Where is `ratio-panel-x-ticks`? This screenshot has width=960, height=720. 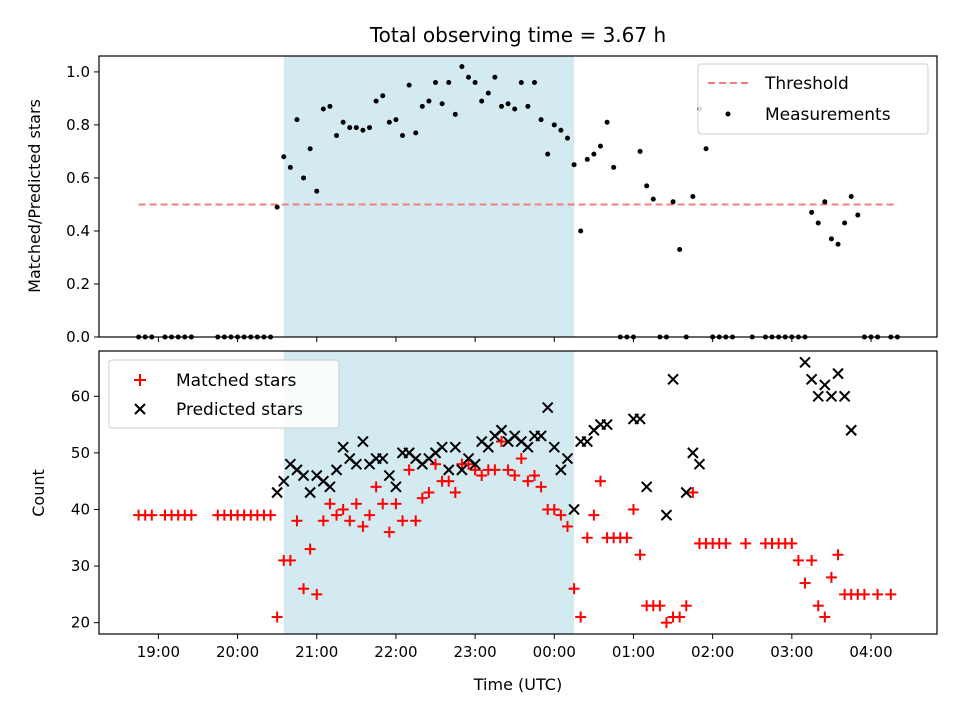 ratio-panel-x-ticks is located at coordinates (514, 339).